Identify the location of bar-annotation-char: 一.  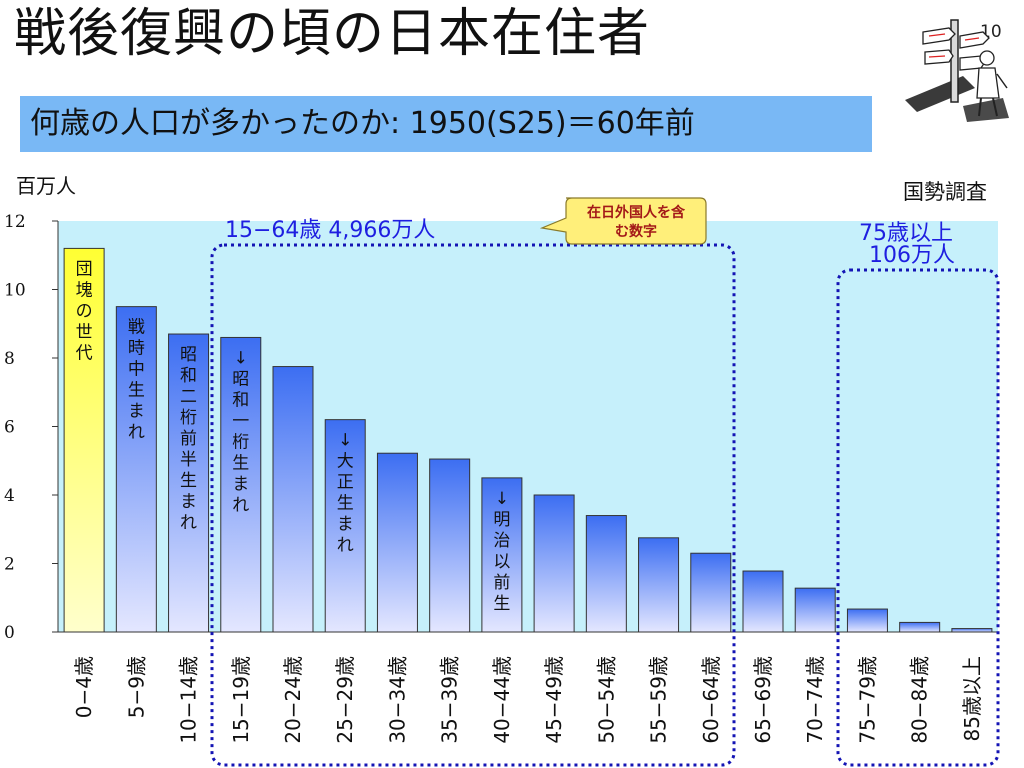
(240, 421).